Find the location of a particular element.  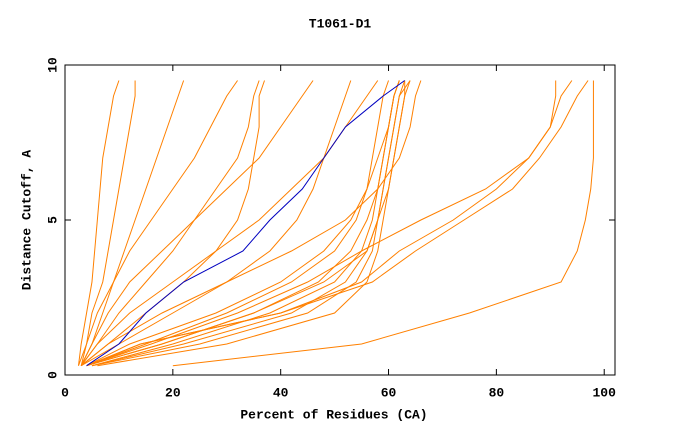

x-tick-label: 20 is located at coordinates (173, 392).